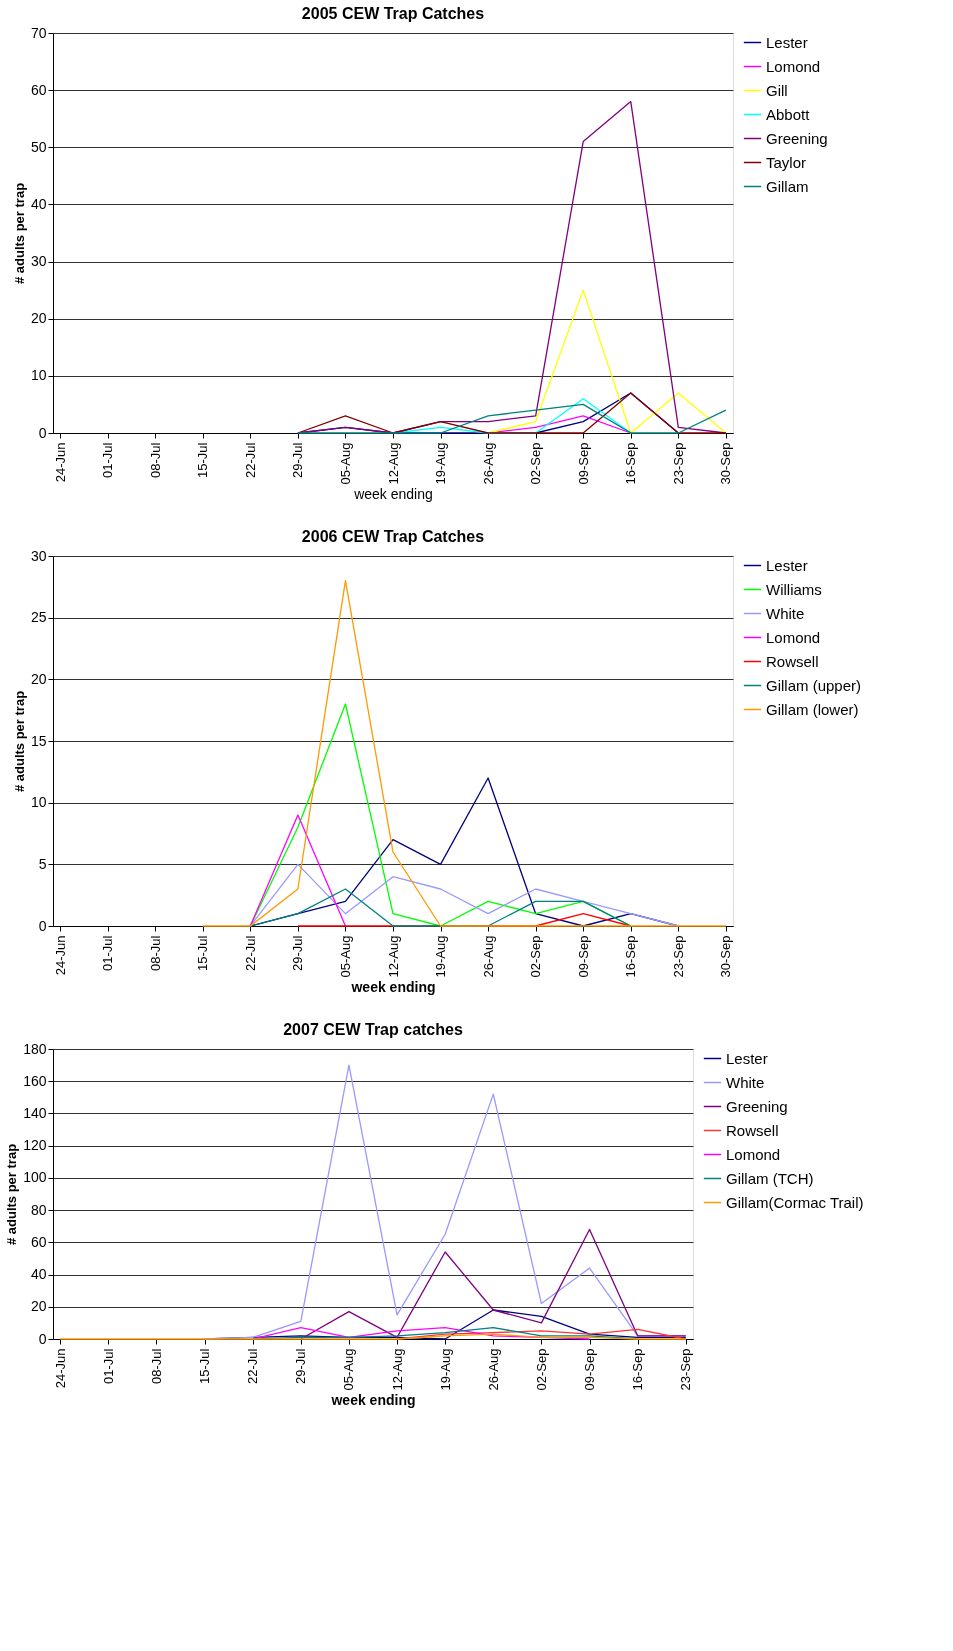  I want to click on y-tick-label: 180, so click(35, 1048).